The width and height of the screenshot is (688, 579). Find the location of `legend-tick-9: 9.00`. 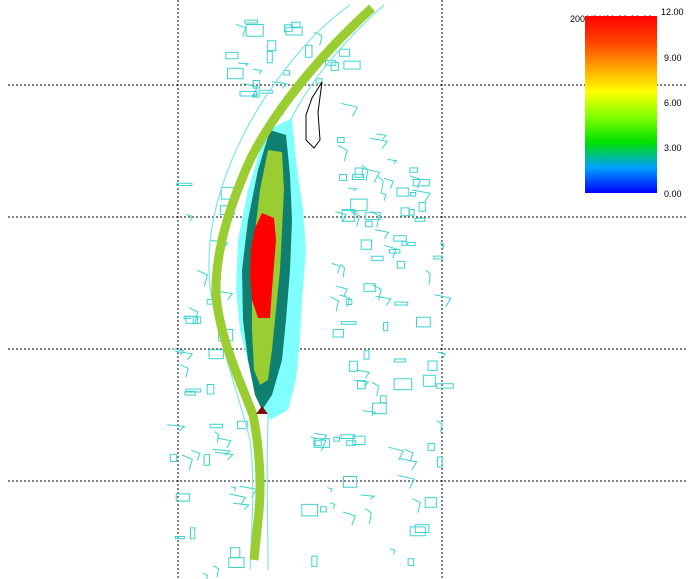

legend-tick-9: 9.00 is located at coordinates (673, 58).